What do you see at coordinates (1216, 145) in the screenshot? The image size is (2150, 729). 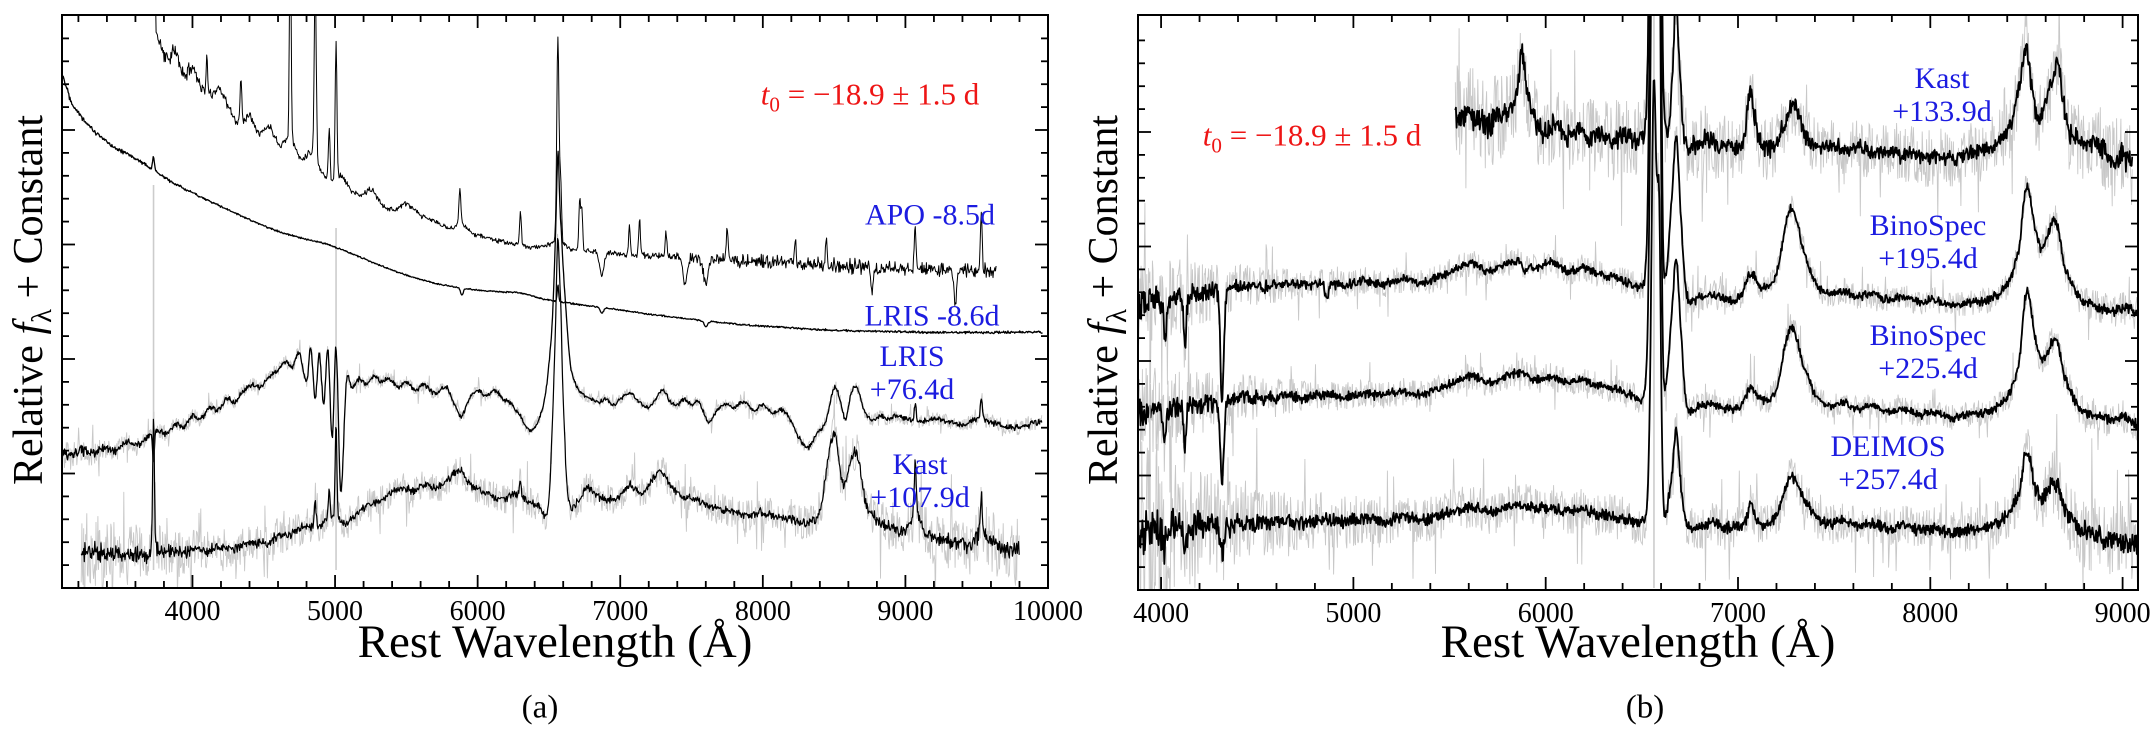 I see `annotation-t0-b-sub: 0` at bounding box center [1216, 145].